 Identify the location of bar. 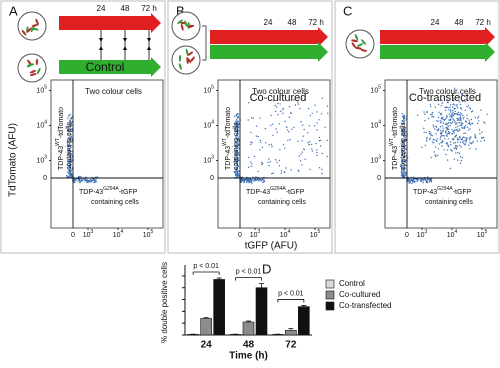
(206, 327).